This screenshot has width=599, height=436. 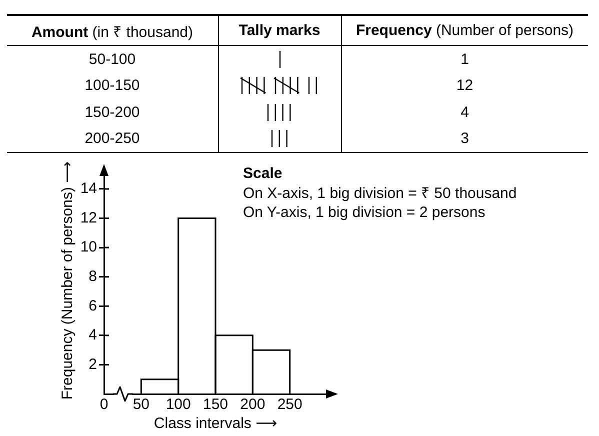 What do you see at coordinates (464, 59) in the screenshot?
I see `data-label: 1` at bounding box center [464, 59].